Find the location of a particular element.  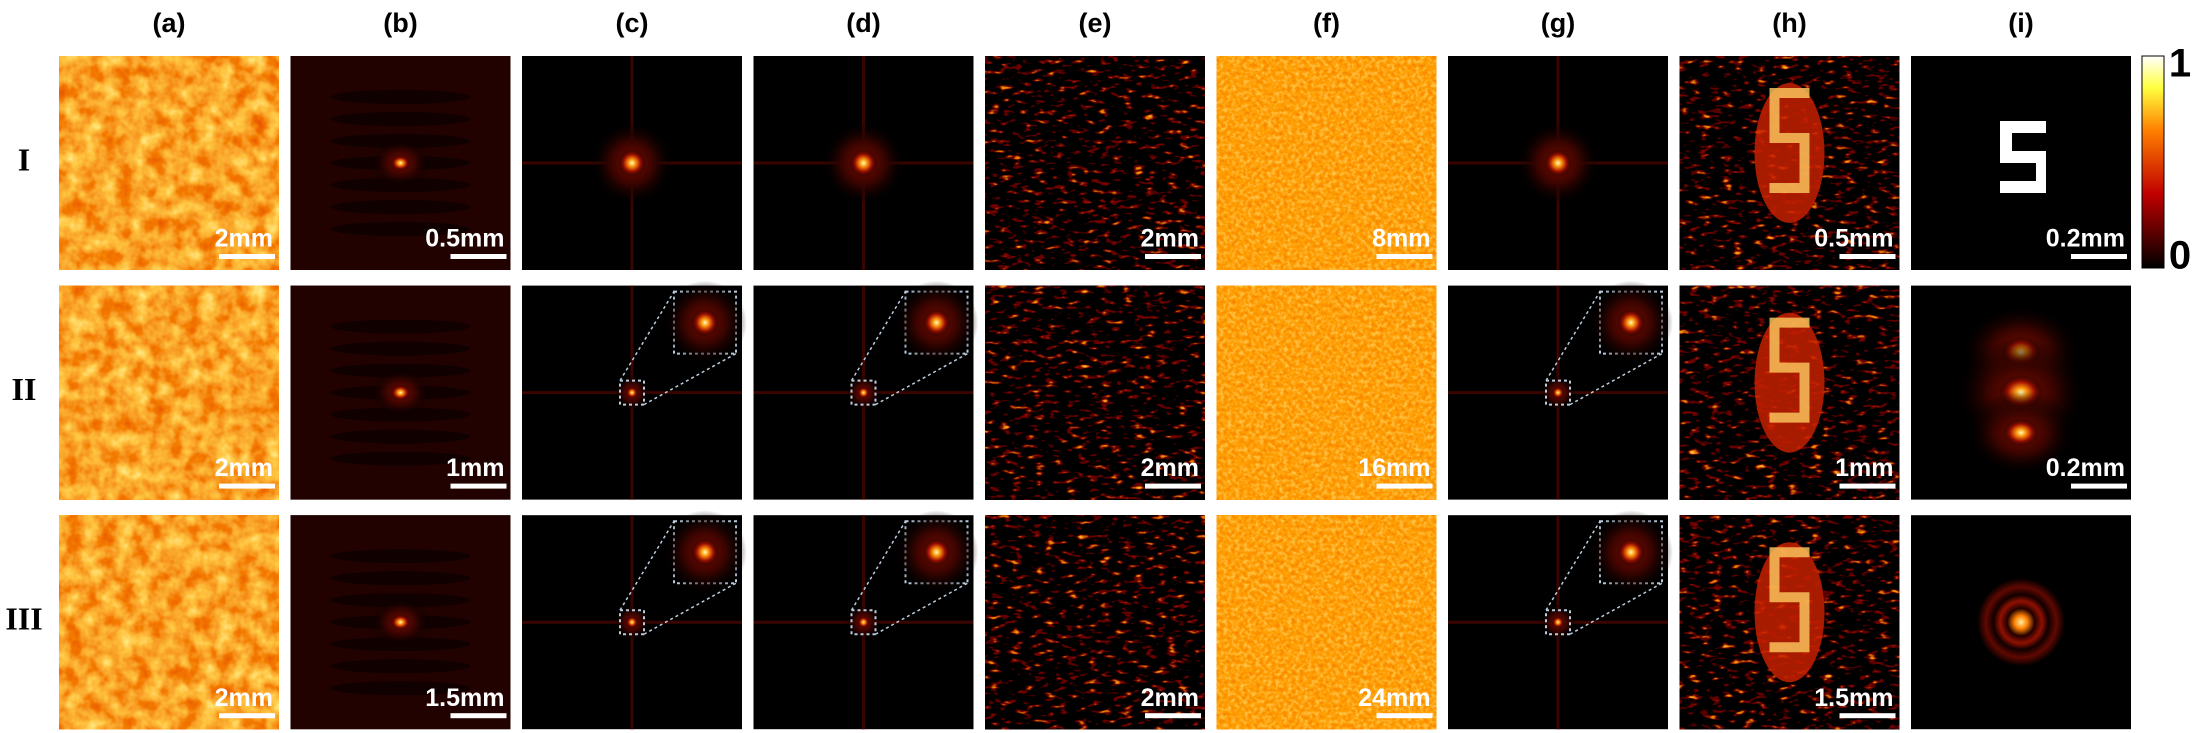

column-label: (g) is located at coordinates (1558, 23).